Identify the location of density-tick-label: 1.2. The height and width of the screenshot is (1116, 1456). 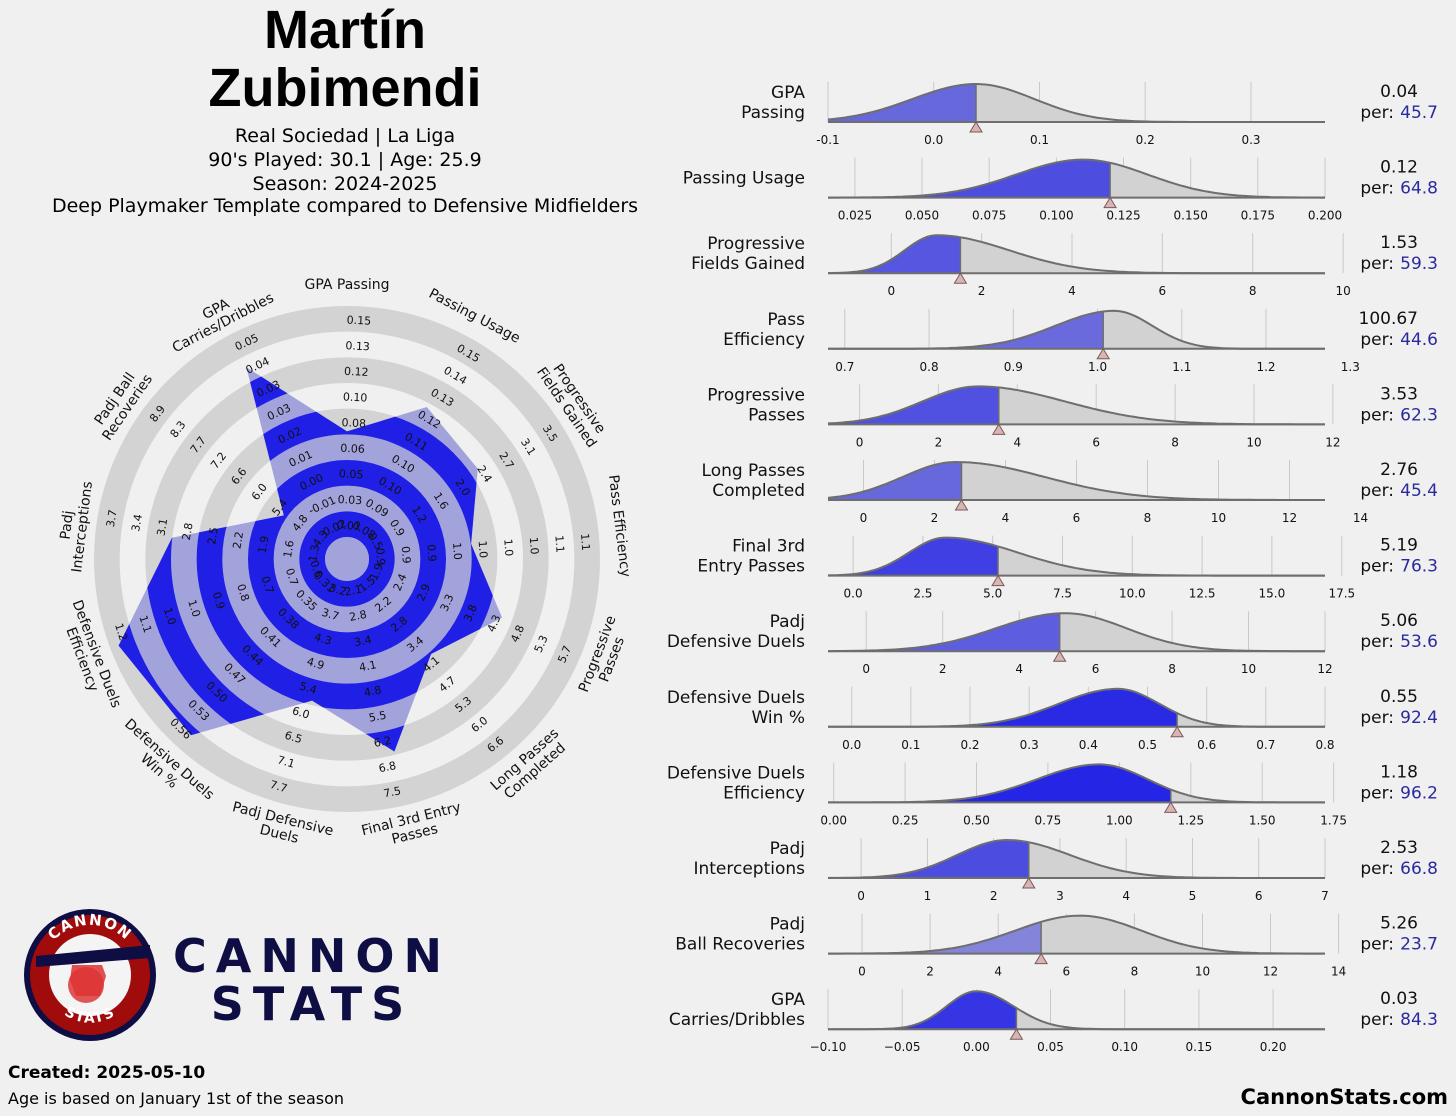
(1265, 367).